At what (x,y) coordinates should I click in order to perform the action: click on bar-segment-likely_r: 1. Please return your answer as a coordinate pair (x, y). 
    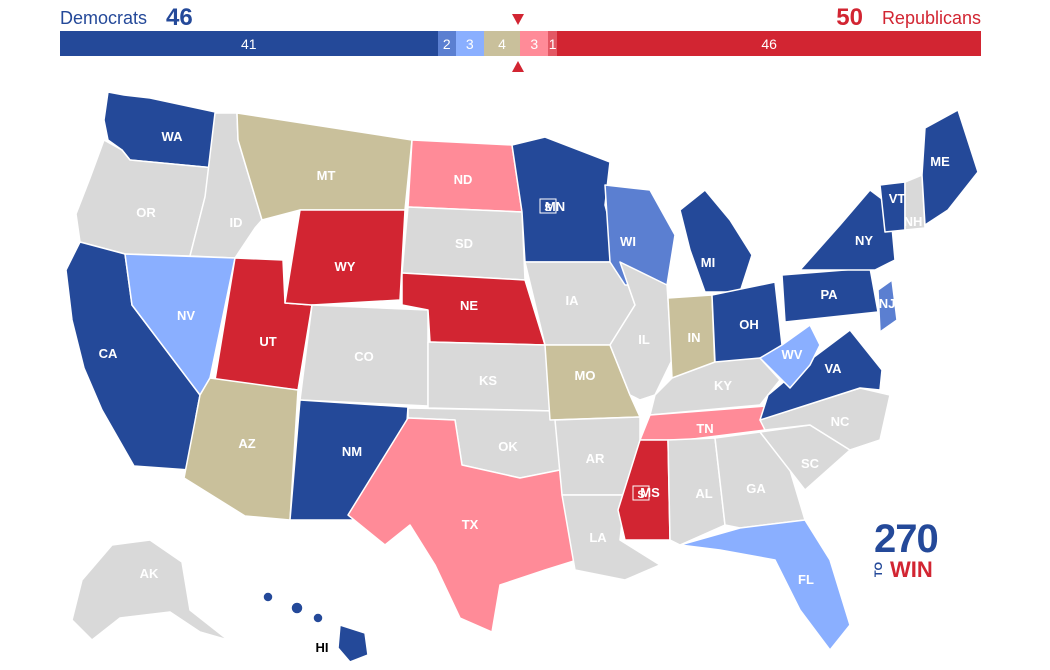
    Looking at the image, I should click on (553, 43).